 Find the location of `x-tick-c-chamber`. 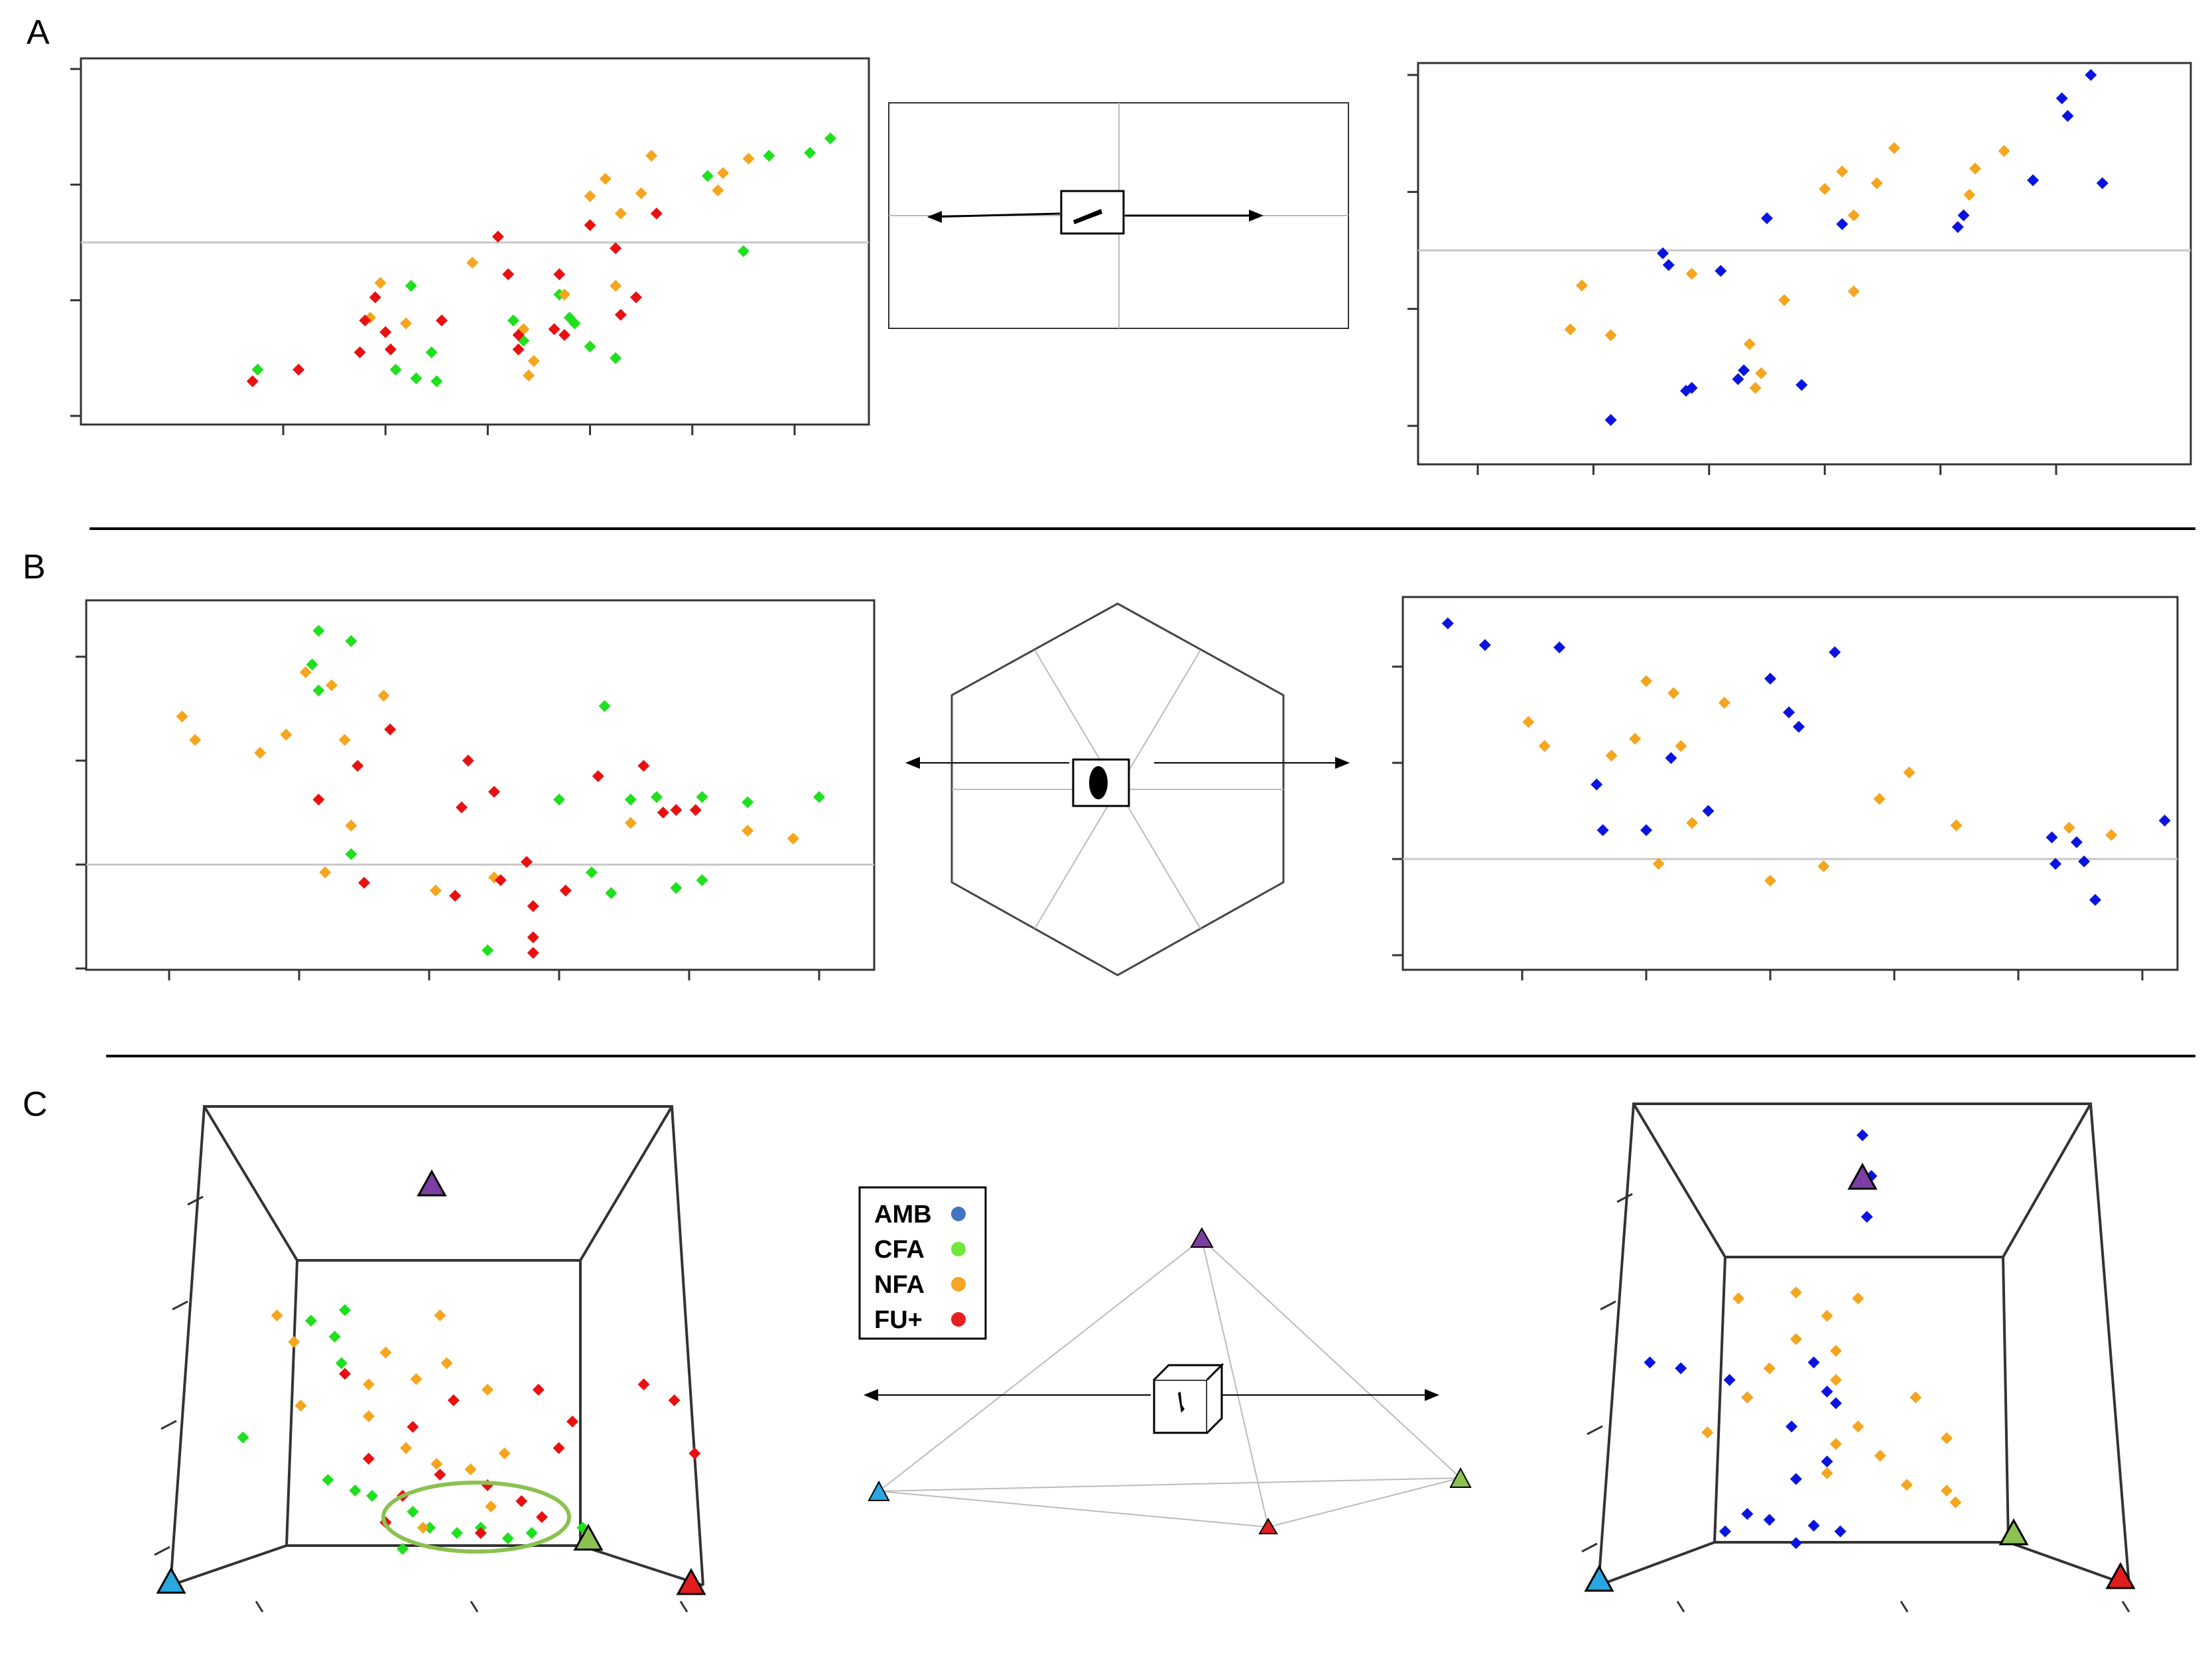

x-tick-c-chamber is located at coordinates (1904, 1607).